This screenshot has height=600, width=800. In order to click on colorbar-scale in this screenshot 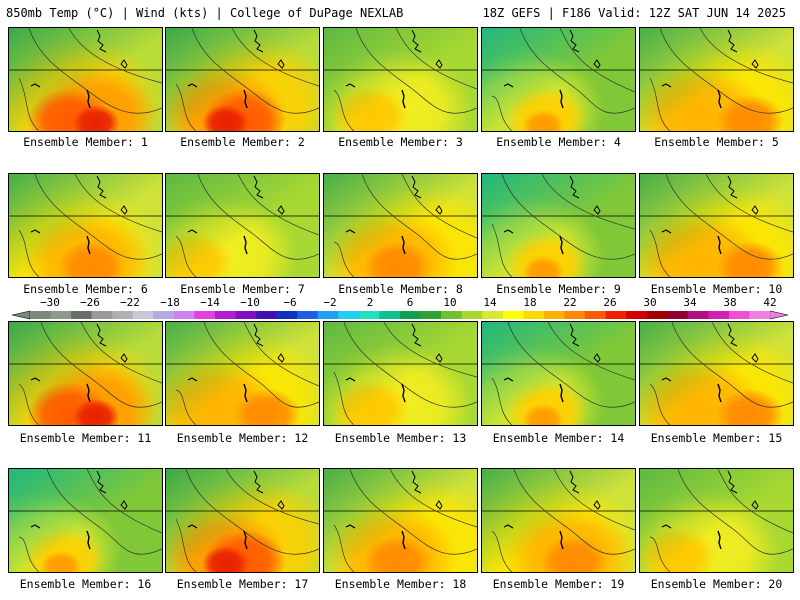, I will do `click(400, 315)`.